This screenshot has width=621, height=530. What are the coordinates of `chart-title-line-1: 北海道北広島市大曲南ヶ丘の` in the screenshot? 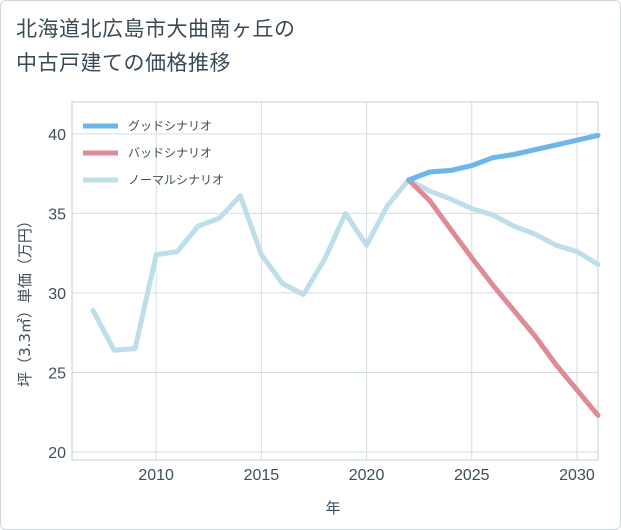 It's located at (156, 29).